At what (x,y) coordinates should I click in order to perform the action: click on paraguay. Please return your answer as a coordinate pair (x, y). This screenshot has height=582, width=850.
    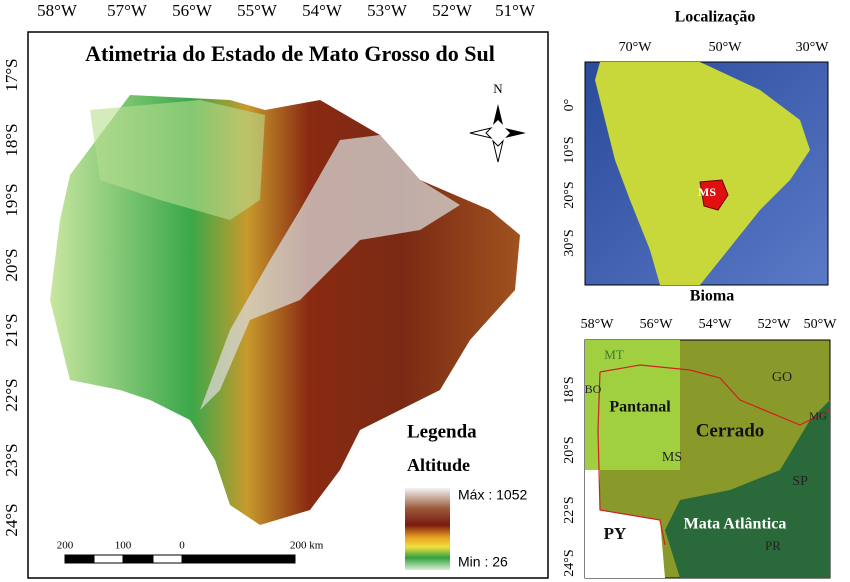
    Looking at the image, I should click on (625, 524).